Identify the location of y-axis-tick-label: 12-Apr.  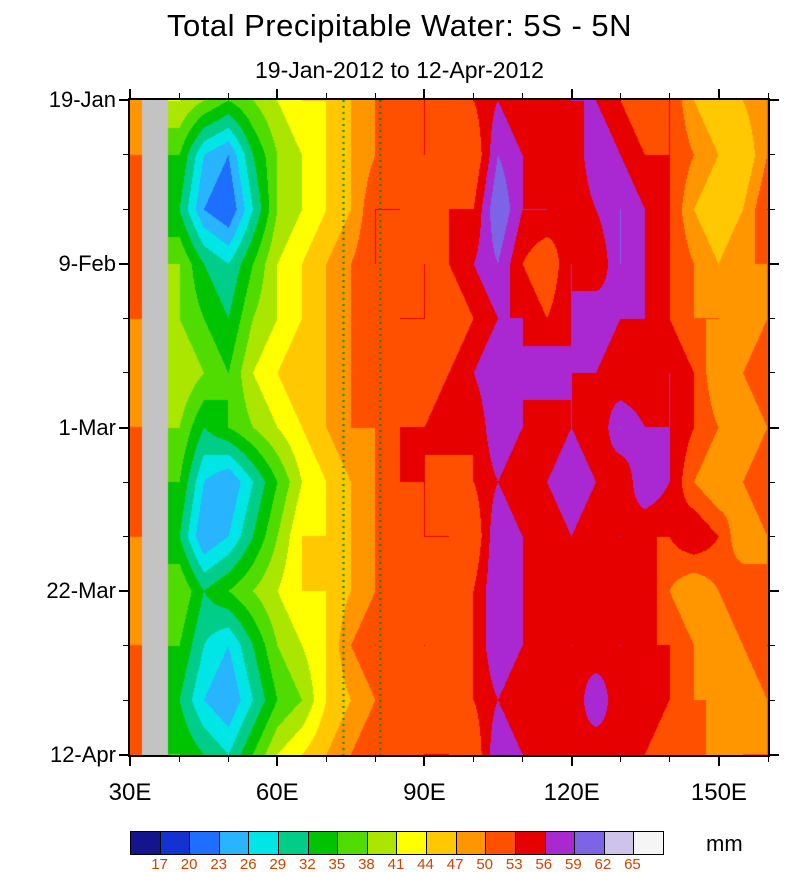
(82, 754).